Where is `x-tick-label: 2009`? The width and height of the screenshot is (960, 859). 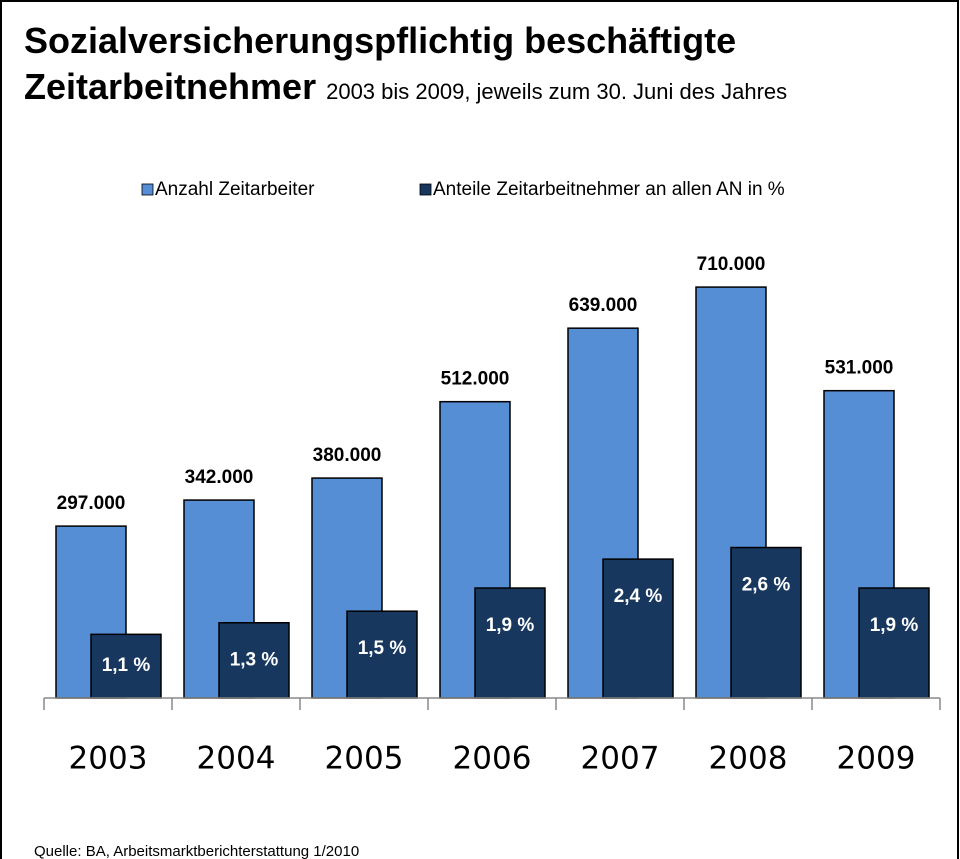
x-tick-label: 2009 is located at coordinates (876, 759).